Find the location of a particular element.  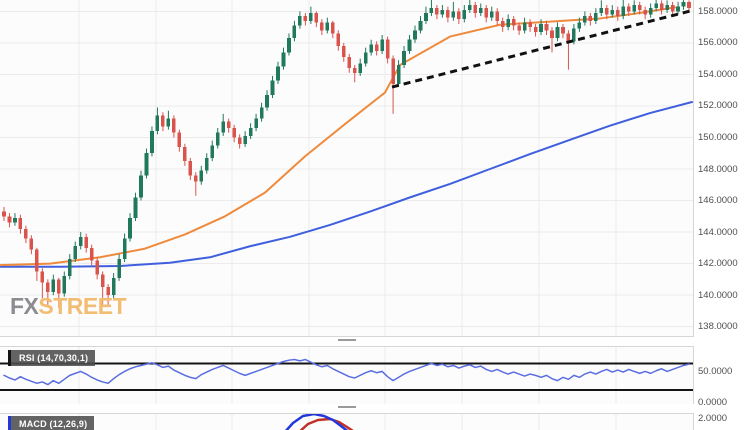

watermark-street: STREET is located at coordinates (82, 306).